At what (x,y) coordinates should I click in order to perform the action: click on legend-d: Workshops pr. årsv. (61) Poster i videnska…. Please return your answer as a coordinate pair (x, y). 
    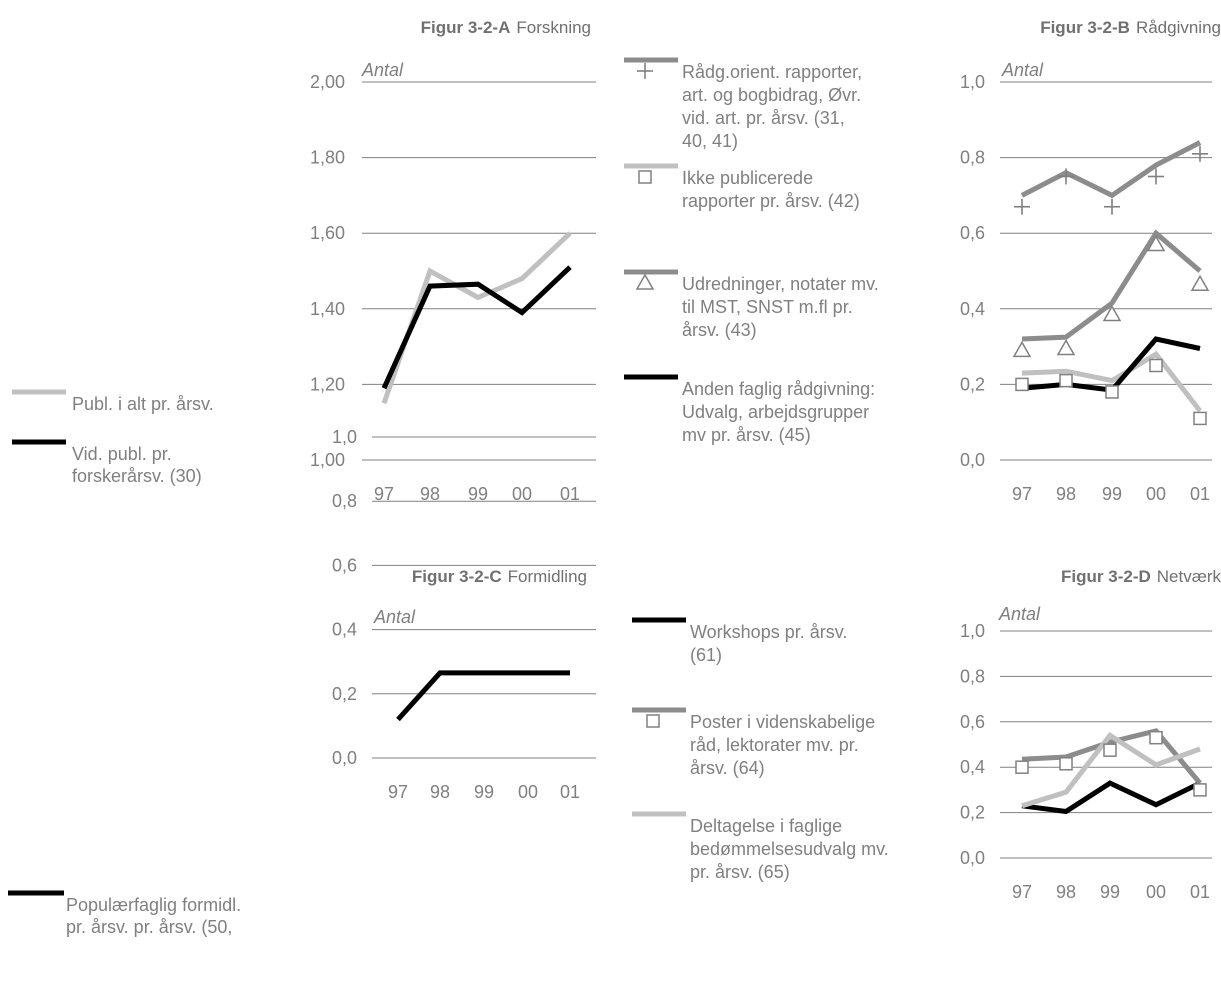
    Looking at the image, I should click on (760, 749).